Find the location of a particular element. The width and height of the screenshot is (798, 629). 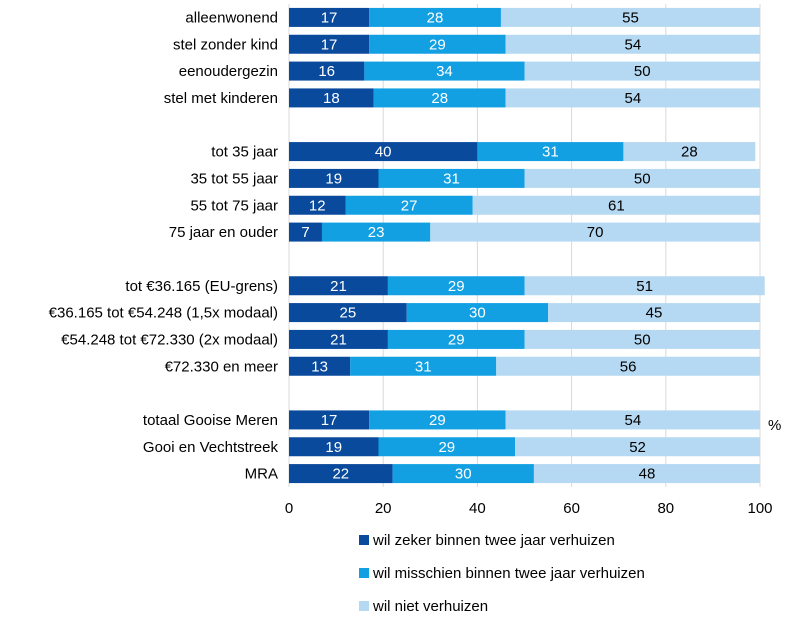

legend-label: wil misschien binnen twee jaar verhuizen is located at coordinates (509, 573).